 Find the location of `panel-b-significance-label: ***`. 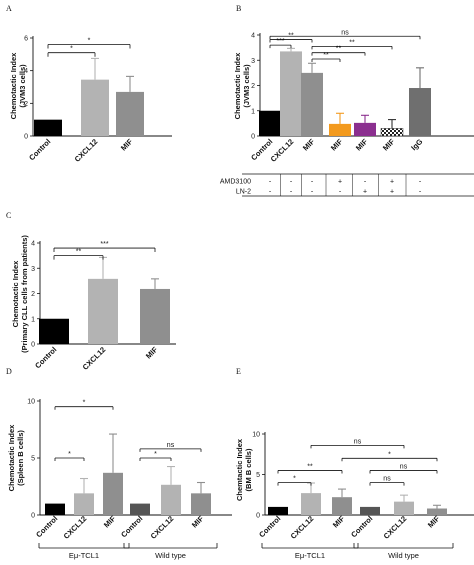

panel-b-significance-label: *** is located at coordinates (280, 41).